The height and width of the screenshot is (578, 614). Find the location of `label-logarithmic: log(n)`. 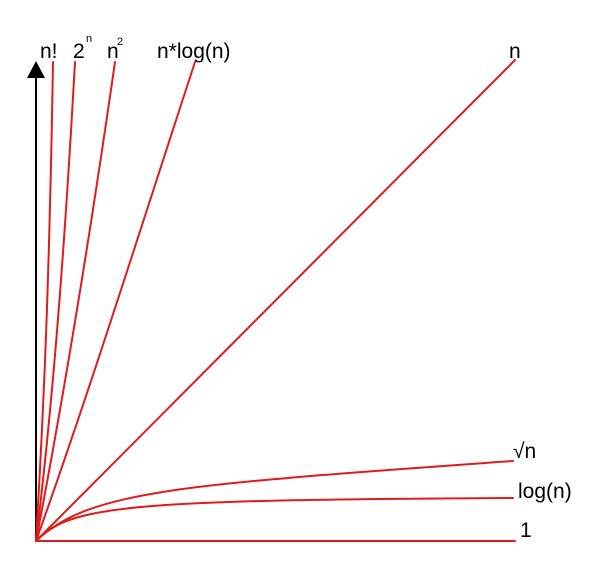

label-logarithmic: log(n) is located at coordinates (545, 491).